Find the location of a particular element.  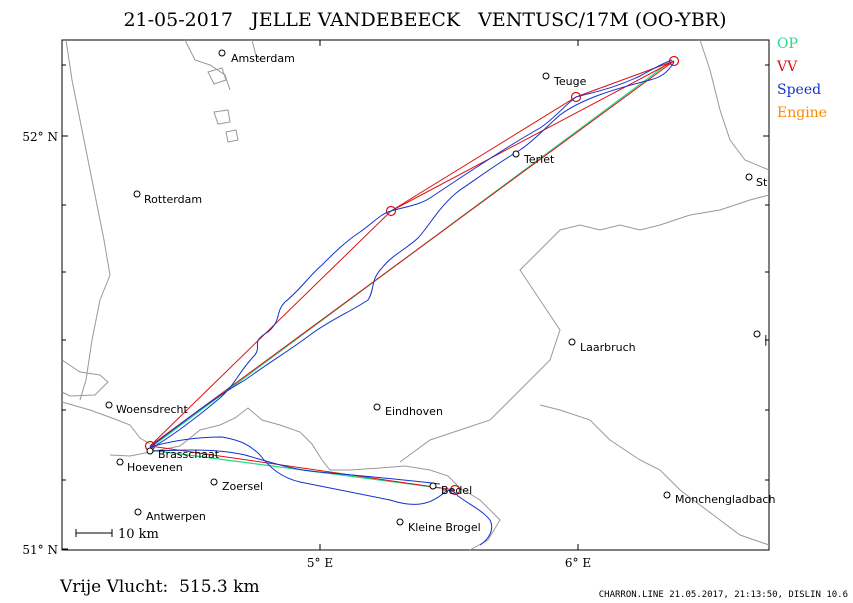

lat-label-51: 51° N is located at coordinates (40, 550).